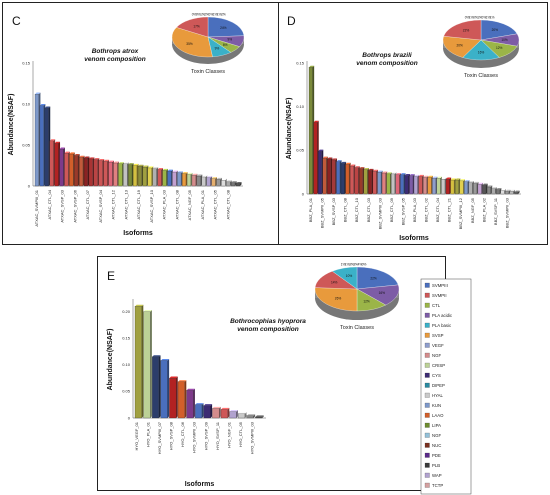  Describe the element at coordinates (437, 475) in the screenshot. I see `legend-entry: WAP` at that location.